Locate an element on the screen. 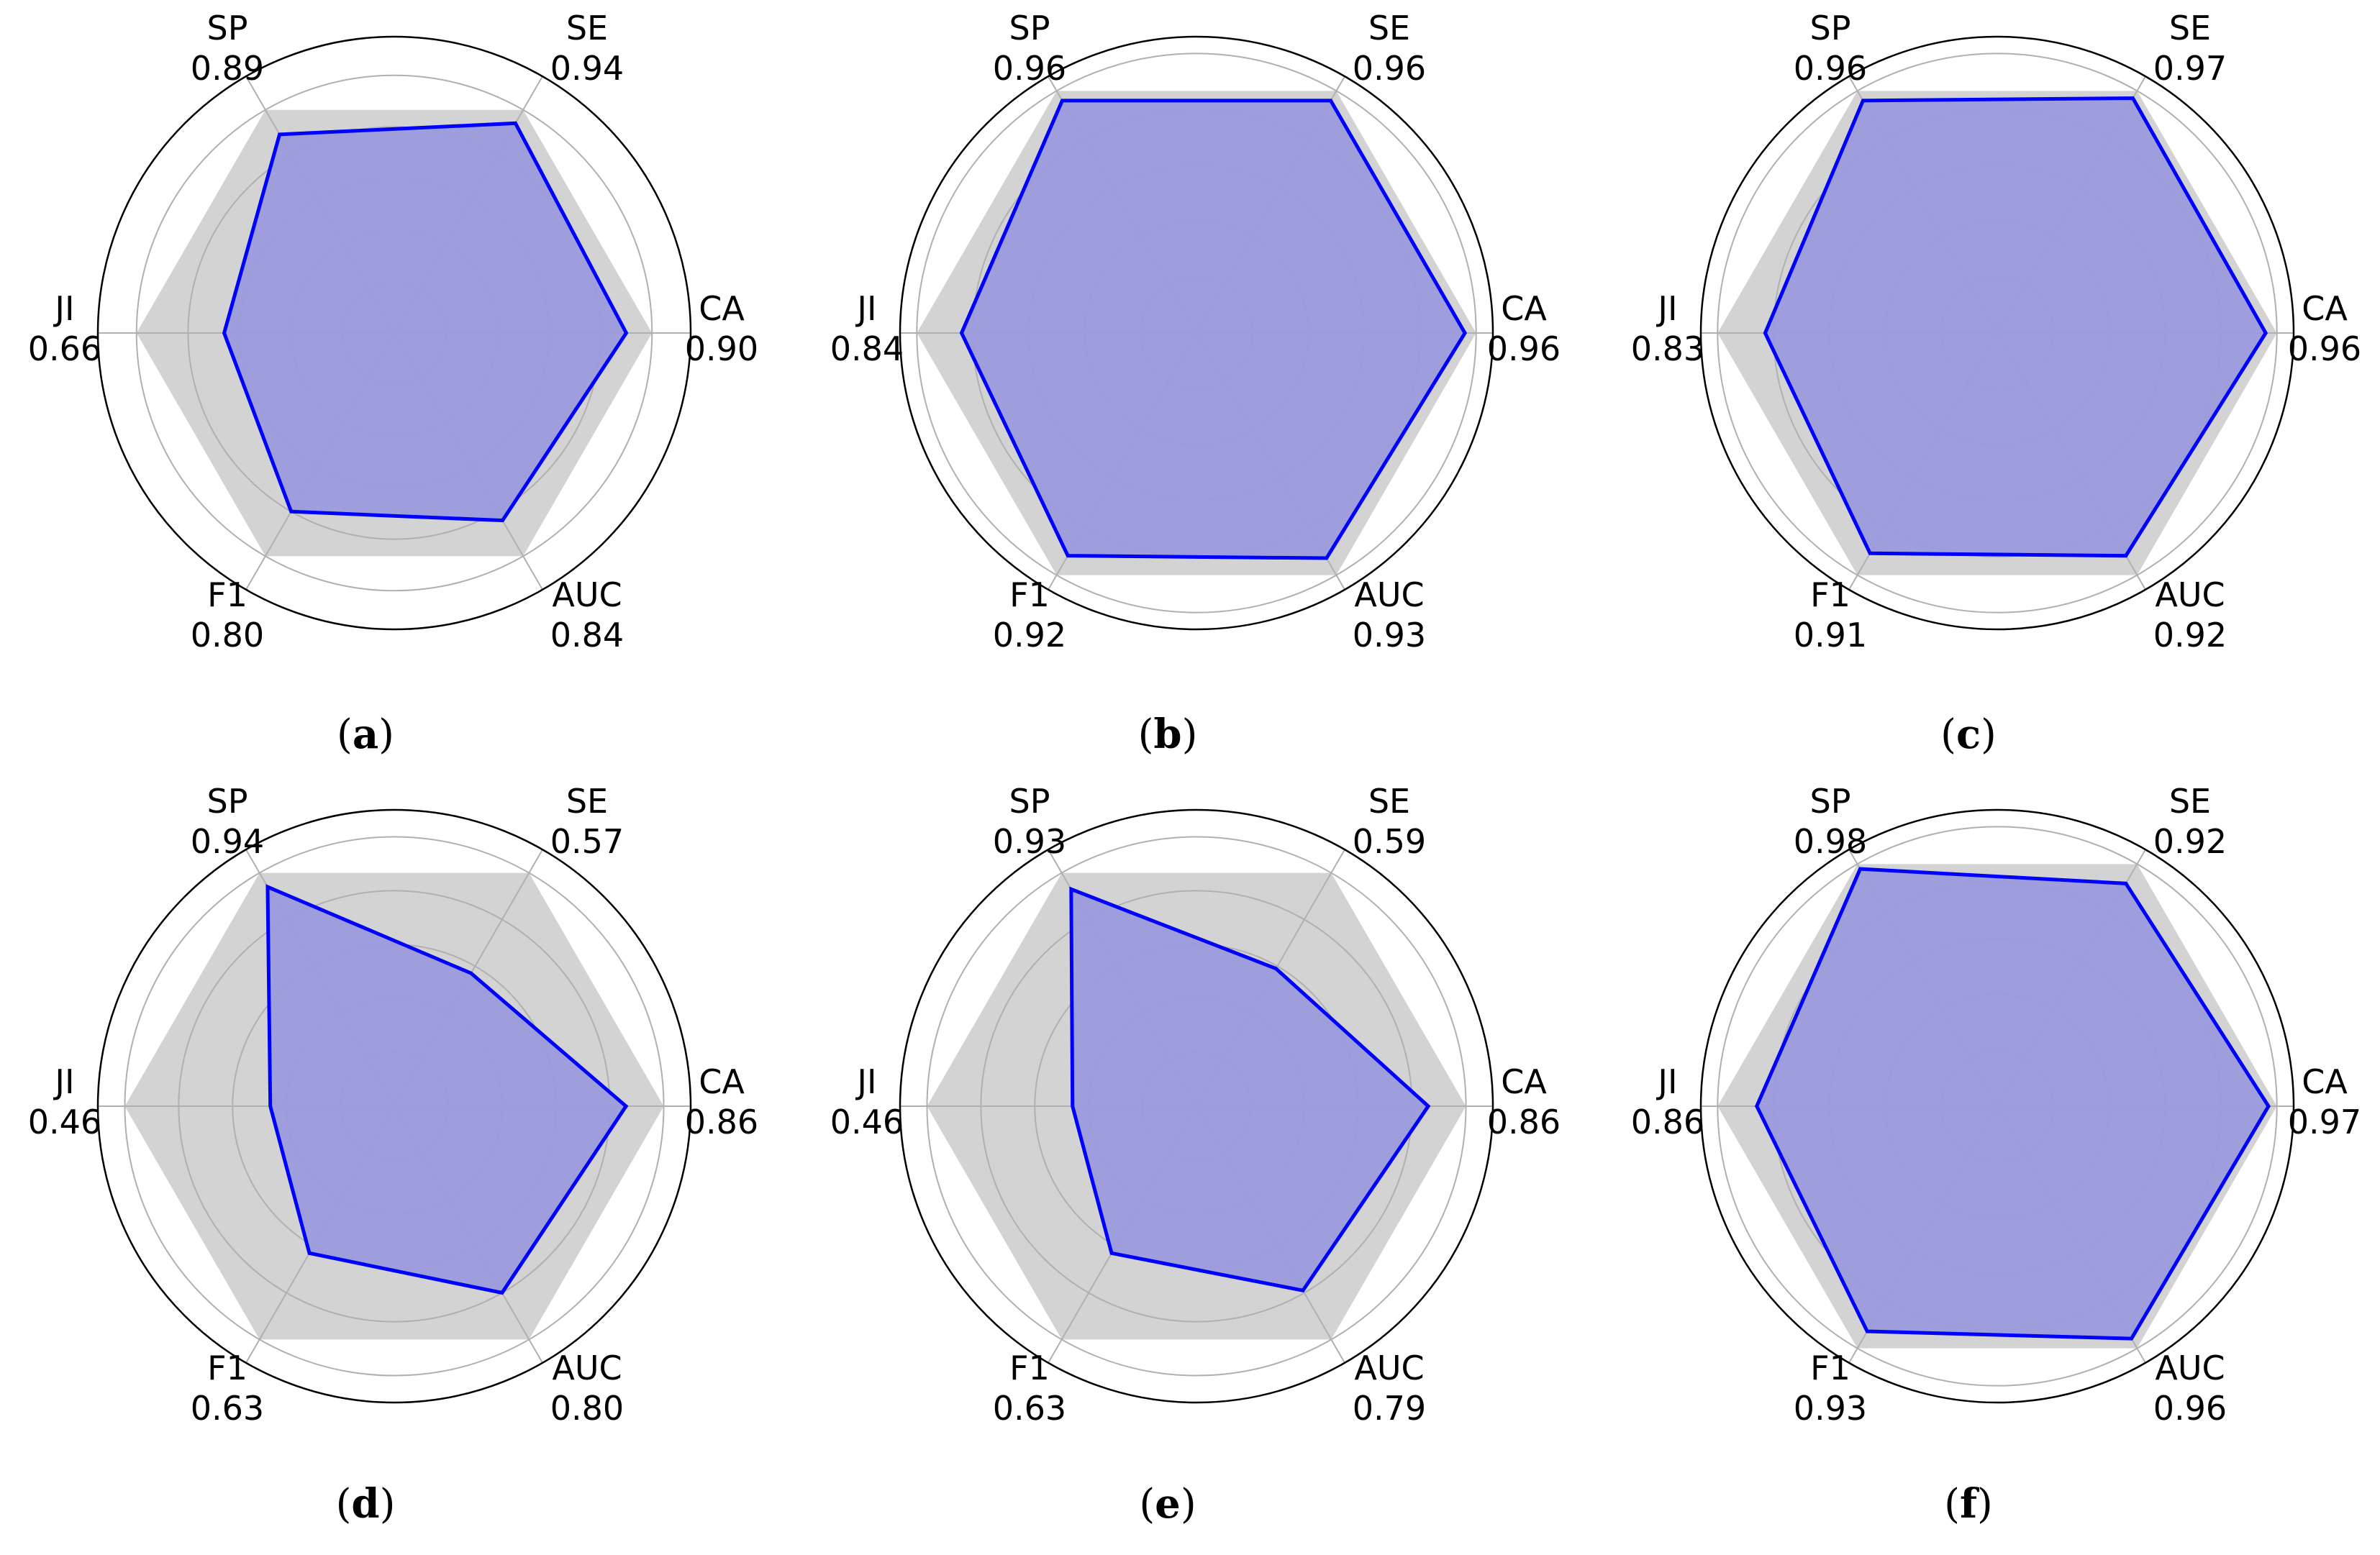  value-label-se: 0.59 is located at coordinates (1389, 841).